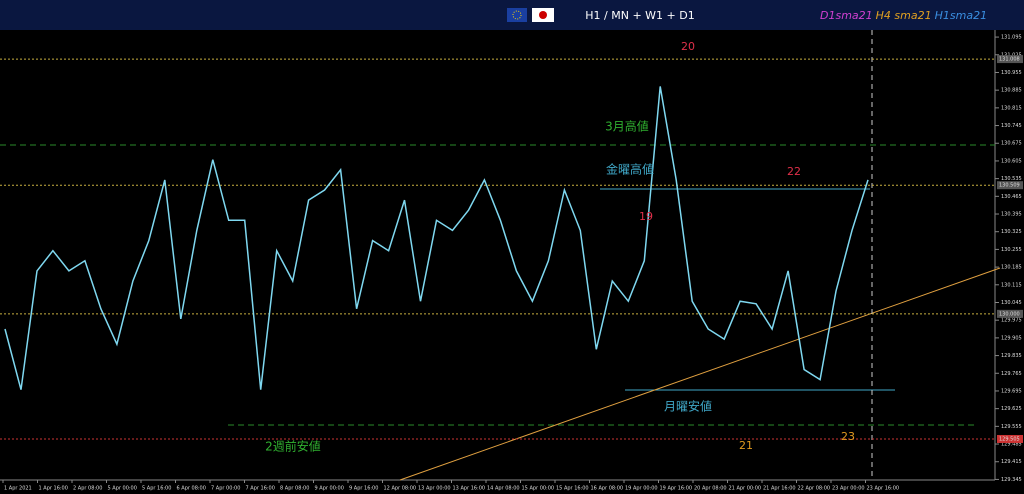 This screenshot has height=494, width=1024. Describe the element at coordinates (572, 489) in the screenshot. I see `x-tick-label: 15 Apr 16:00` at that location.